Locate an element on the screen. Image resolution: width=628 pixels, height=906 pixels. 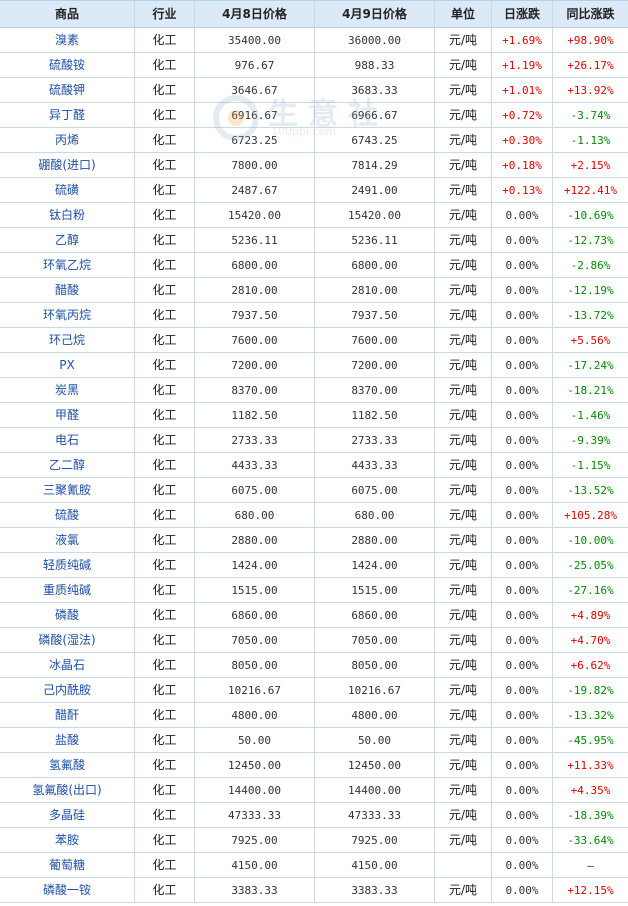
price-apr9: 6966.67 is located at coordinates (375, 115).